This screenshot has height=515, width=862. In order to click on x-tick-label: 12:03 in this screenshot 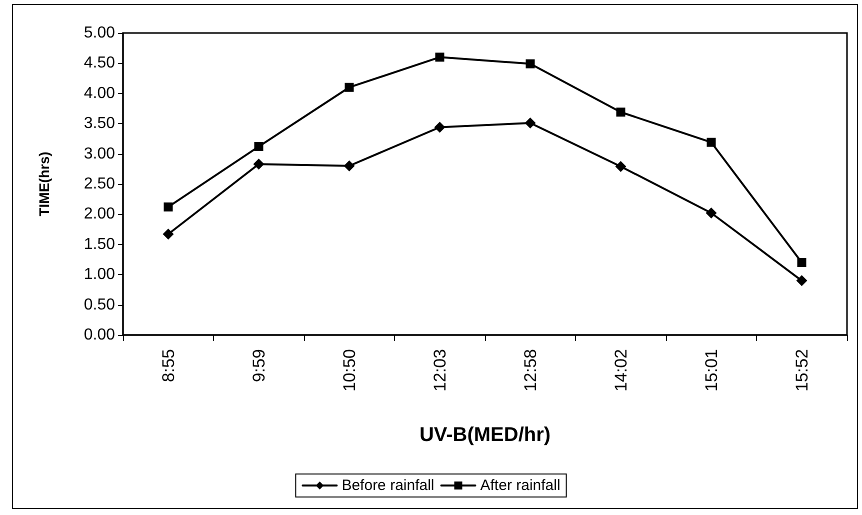, I will do `click(440, 370)`.